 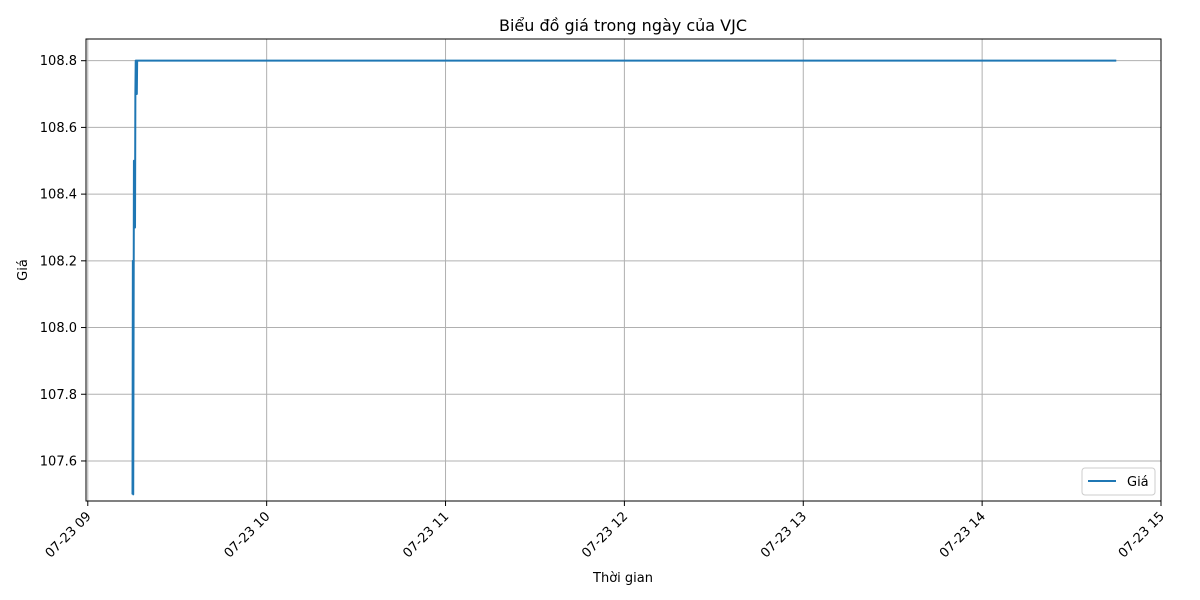 I want to click on y-axis-ticks: 107.6 107.8 108.0 108.2 108.4 108.6 108.8, so click(x=63, y=261).